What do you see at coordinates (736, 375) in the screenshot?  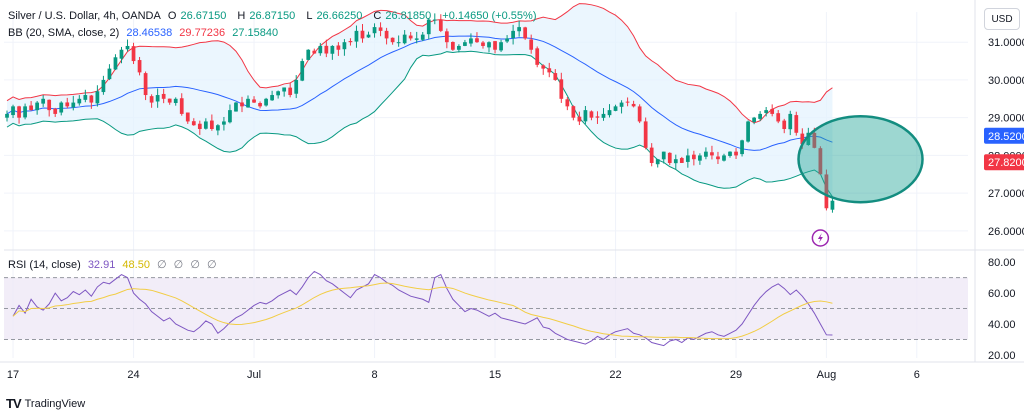 I see `time-tick-label: 29` at bounding box center [736, 375].